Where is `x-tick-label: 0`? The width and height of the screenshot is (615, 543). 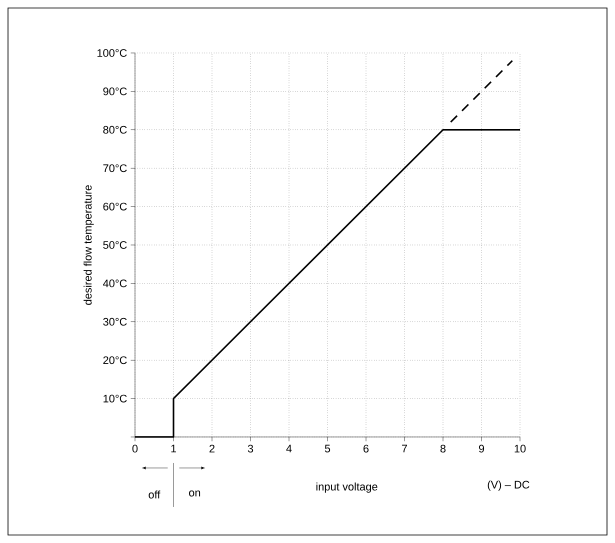 x-tick-label: 0 is located at coordinates (135, 448).